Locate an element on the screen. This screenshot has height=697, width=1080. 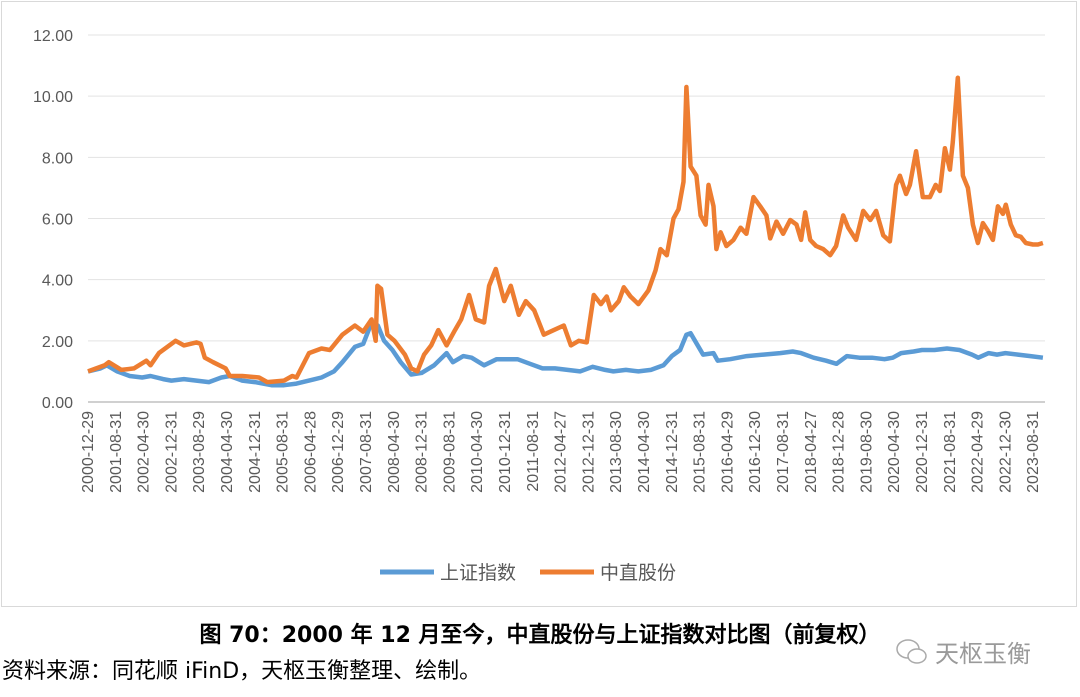
x-tick-label: 2002-12-31 is located at coordinates (171, 452).